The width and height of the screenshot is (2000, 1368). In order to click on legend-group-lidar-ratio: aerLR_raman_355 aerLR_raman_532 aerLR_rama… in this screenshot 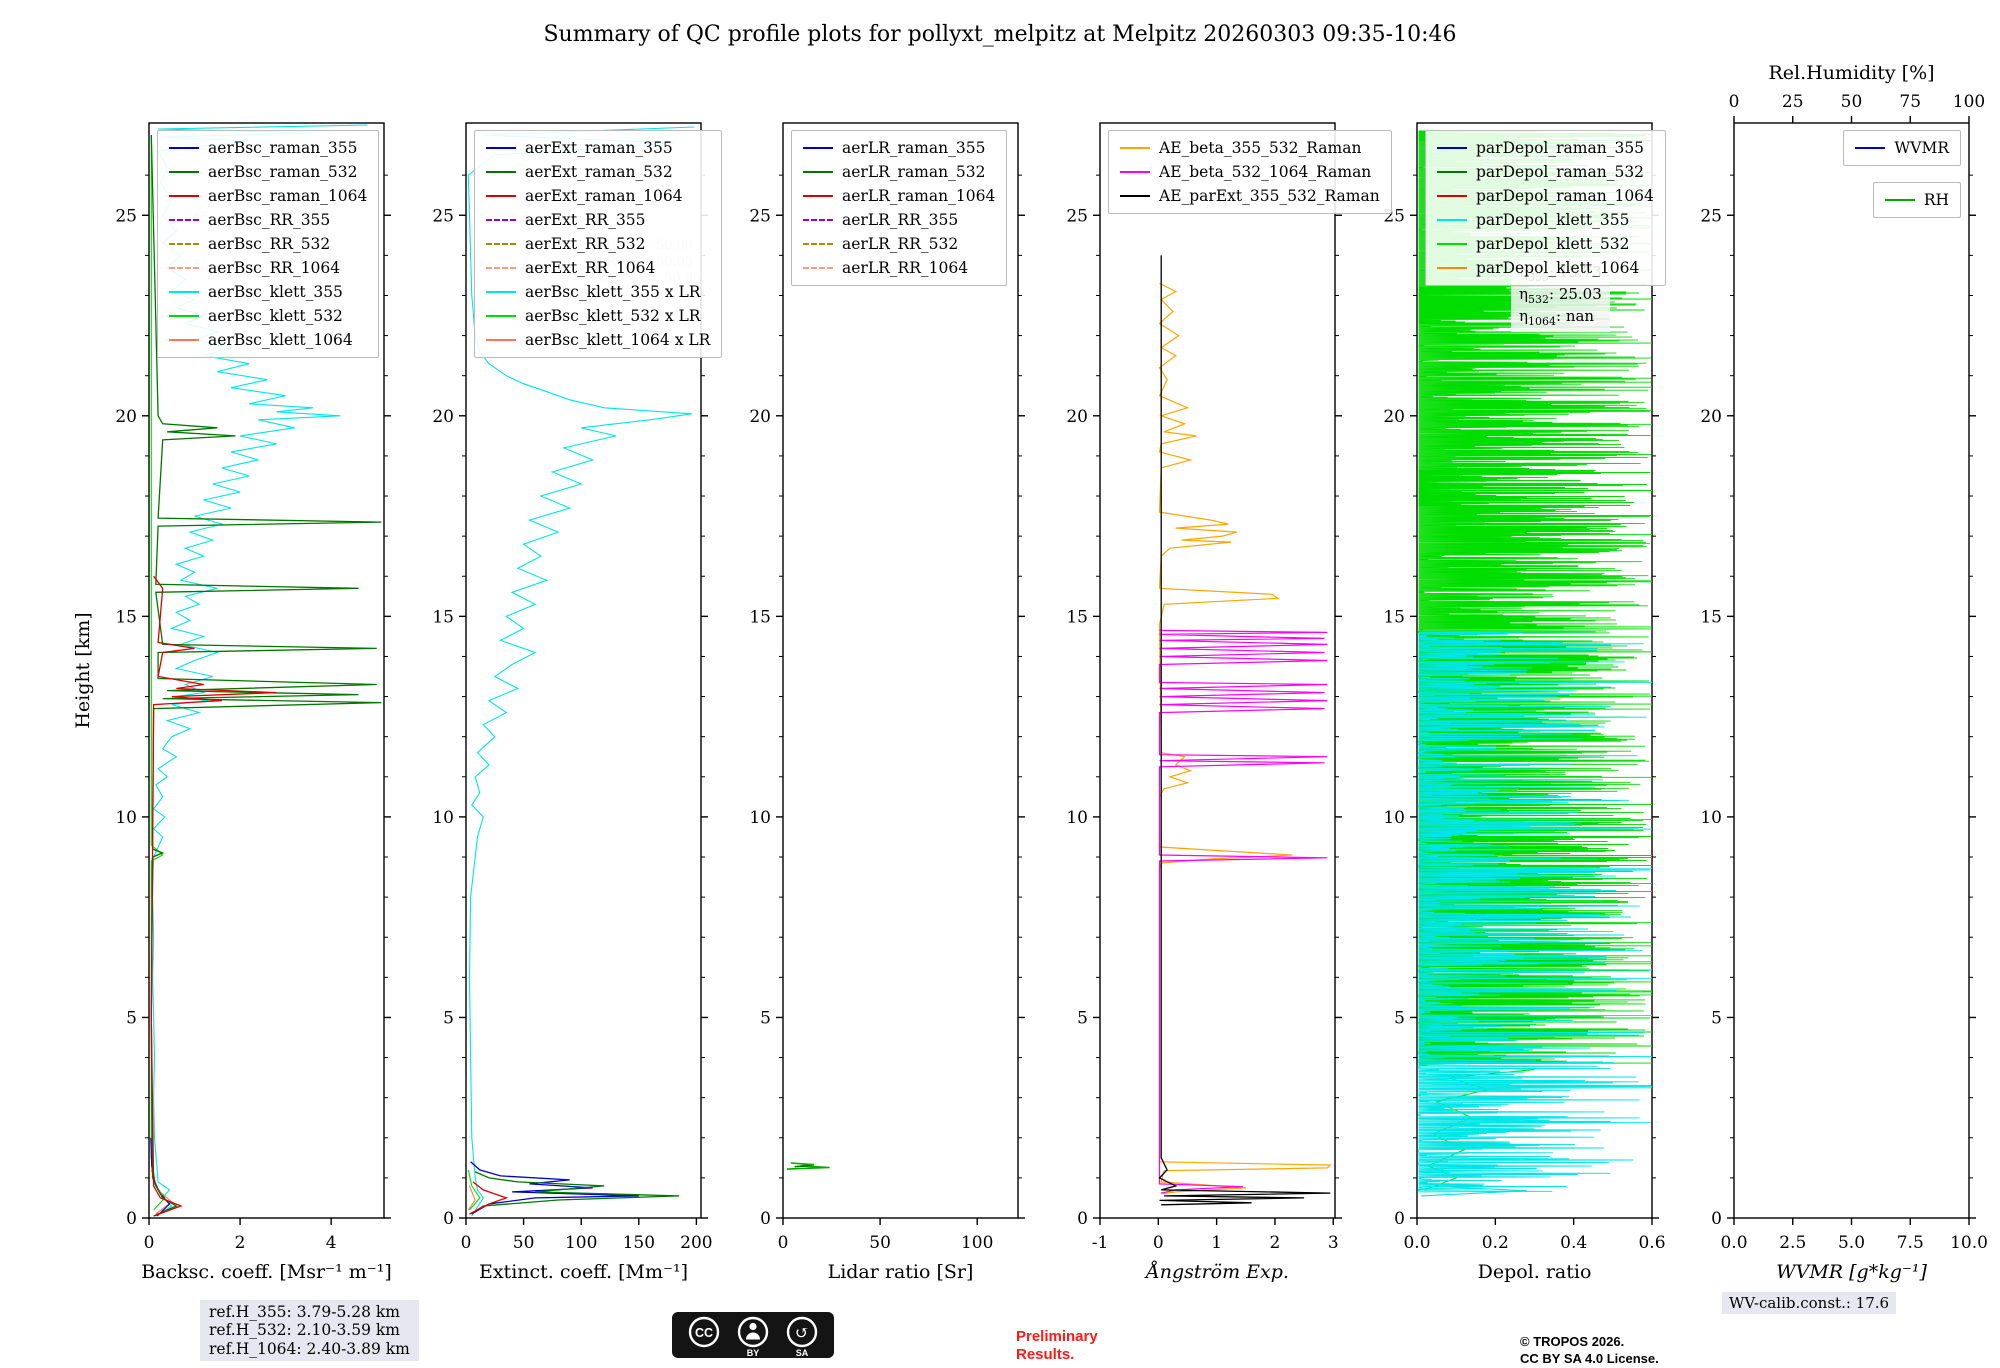, I will do `click(899, 208)`.